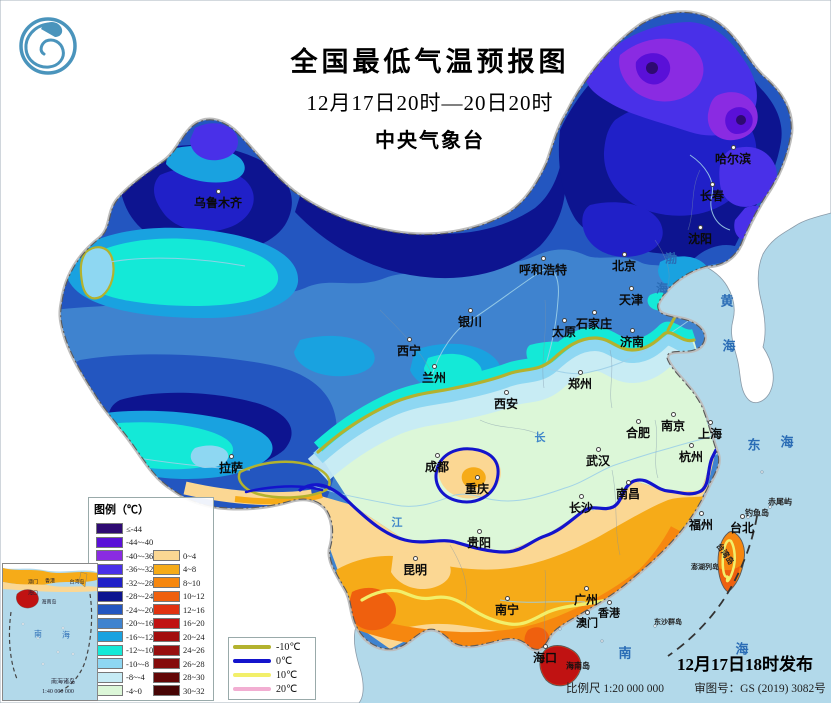  I want to click on legend-row: 8~10, so click(179, 583).